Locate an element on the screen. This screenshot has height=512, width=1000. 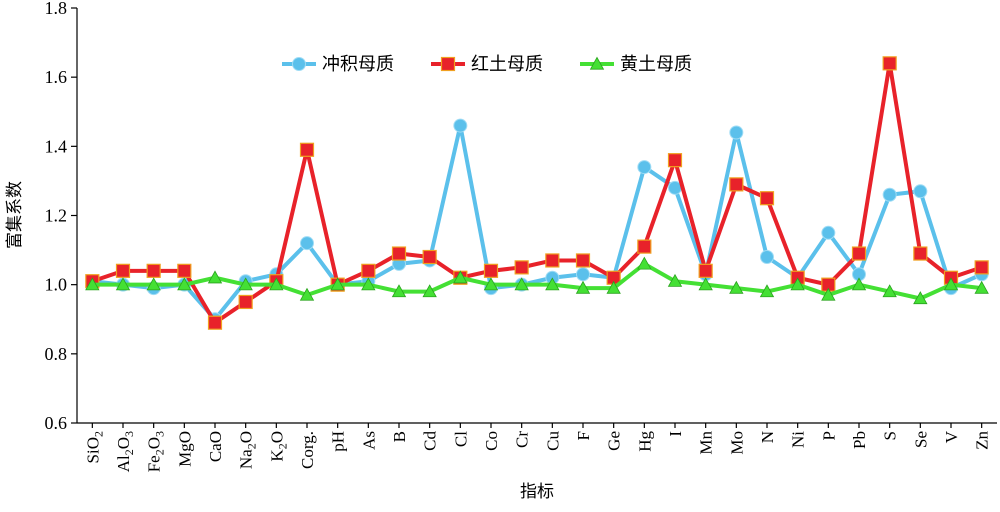
x-tick-label: Cr is located at coordinates (522, 439).